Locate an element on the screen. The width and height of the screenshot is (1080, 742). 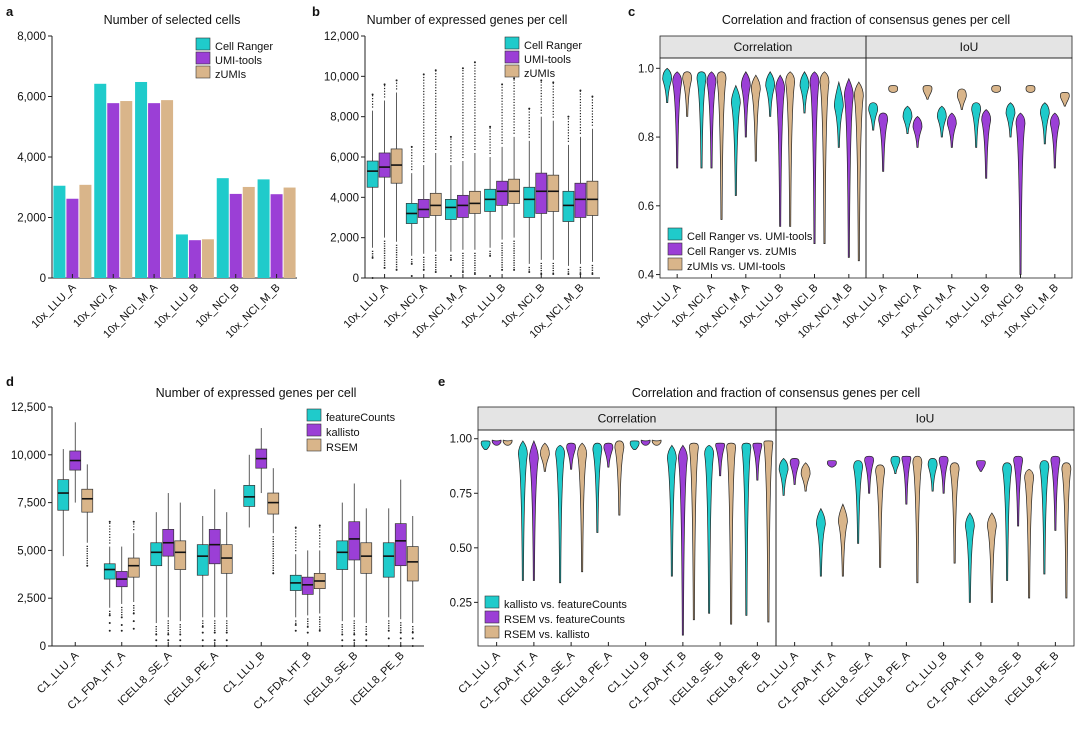
legend-label-a: Cell Ranger is located at coordinates (244, 47).